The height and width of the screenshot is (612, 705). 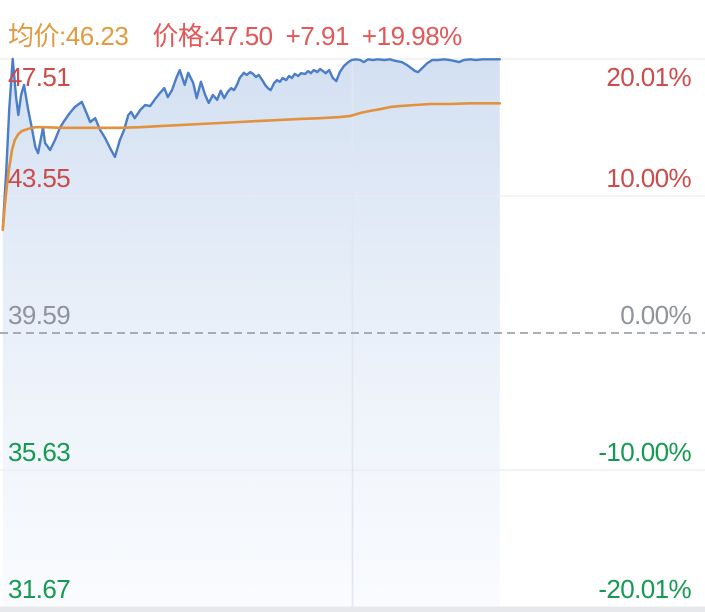 What do you see at coordinates (39, 77) in the screenshot?
I see `price-axis-label: 47.51` at bounding box center [39, 77].